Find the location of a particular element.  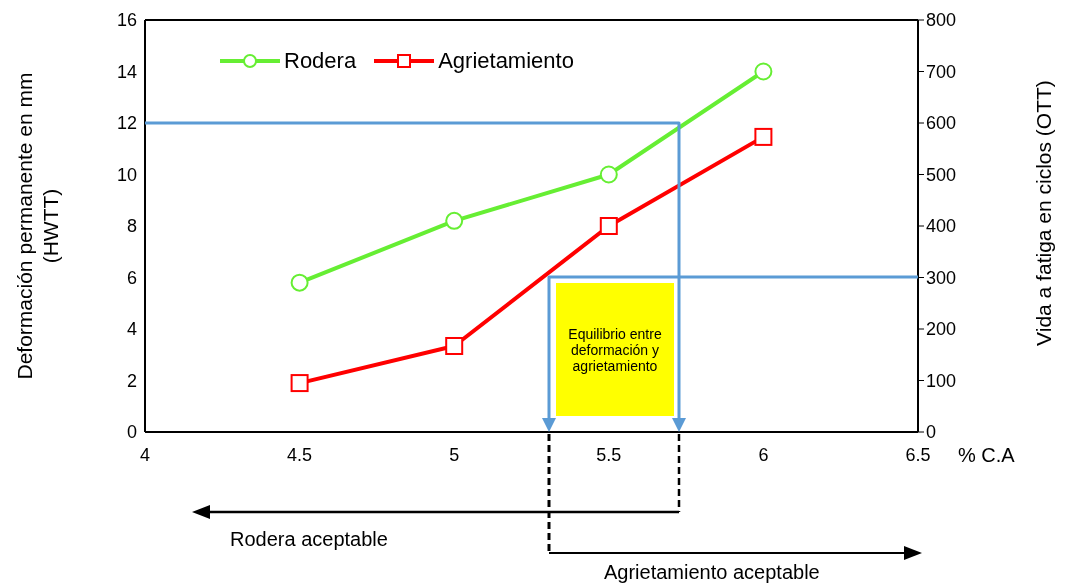

y-tick-label: 8 is located at coordinates (131, 226).